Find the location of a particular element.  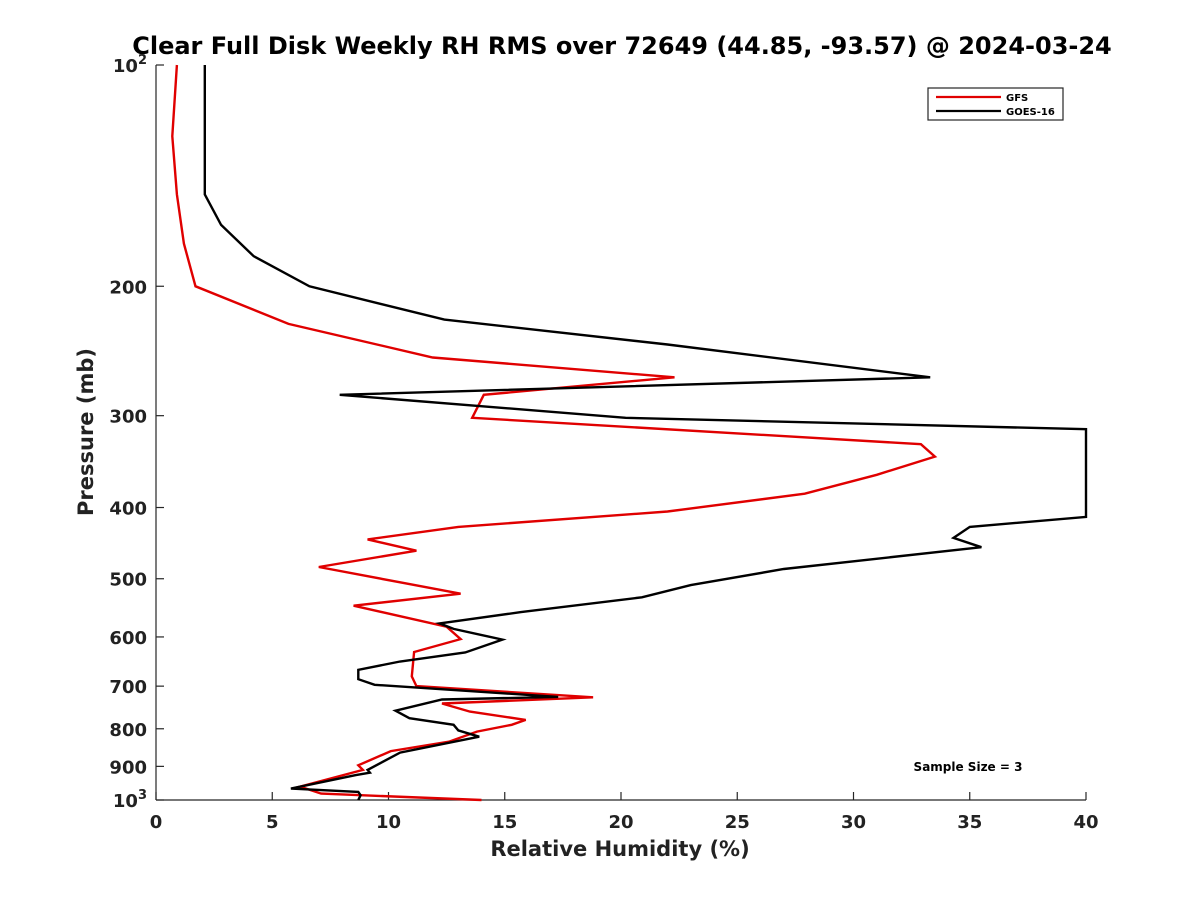

y-tick-label: 600 is located at coordinates (128, 638).